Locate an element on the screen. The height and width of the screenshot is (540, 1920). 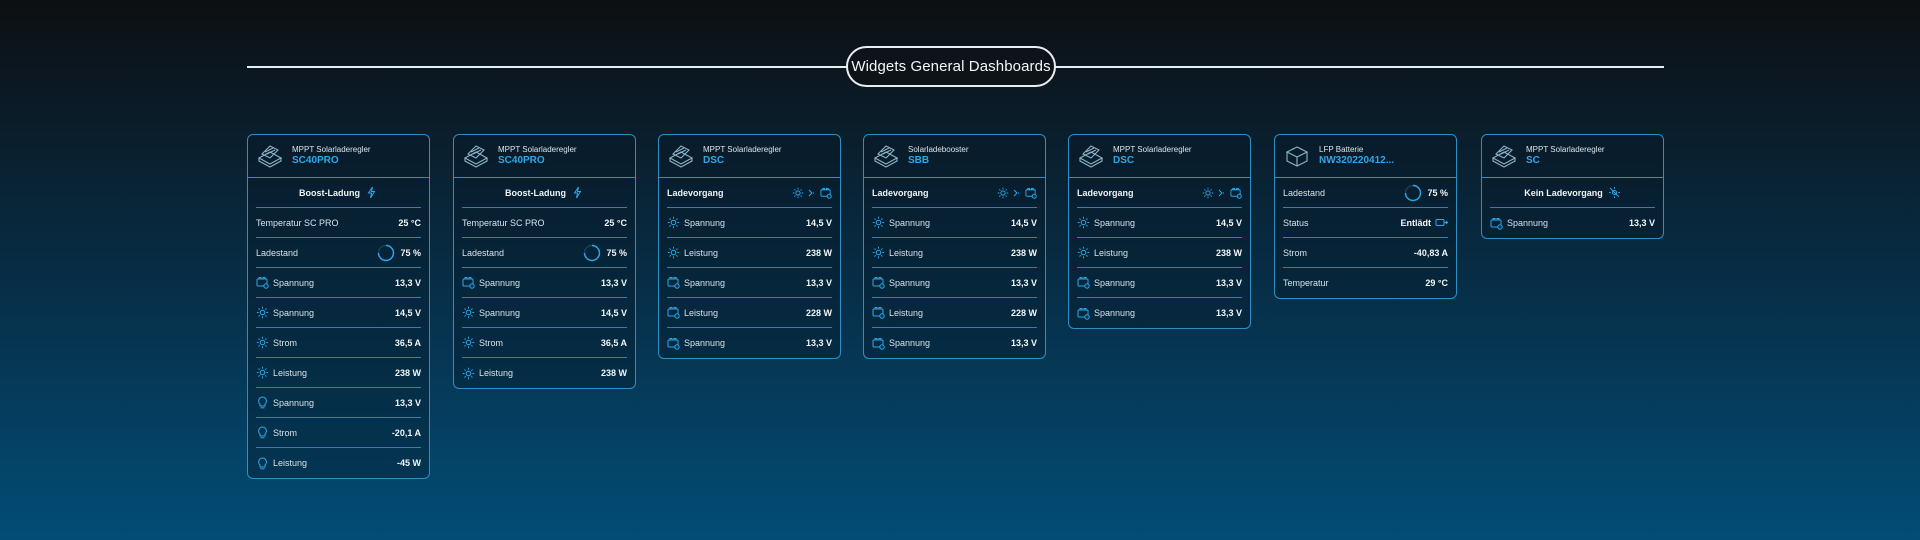
battery-box-icon is located at coordinates (1297, 156).